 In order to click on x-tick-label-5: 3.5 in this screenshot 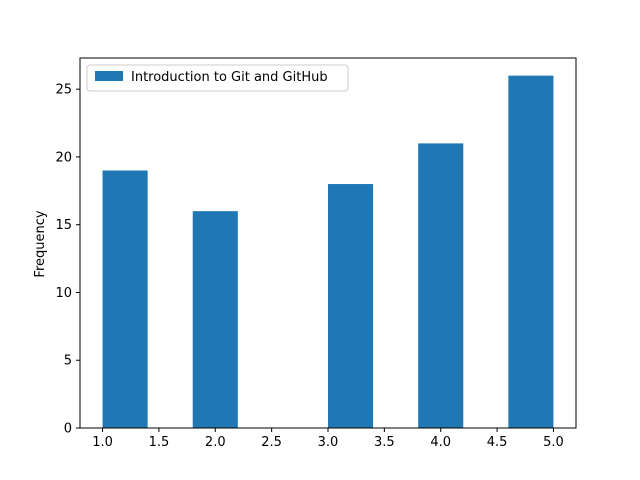, I will do `click(384, 442)`.